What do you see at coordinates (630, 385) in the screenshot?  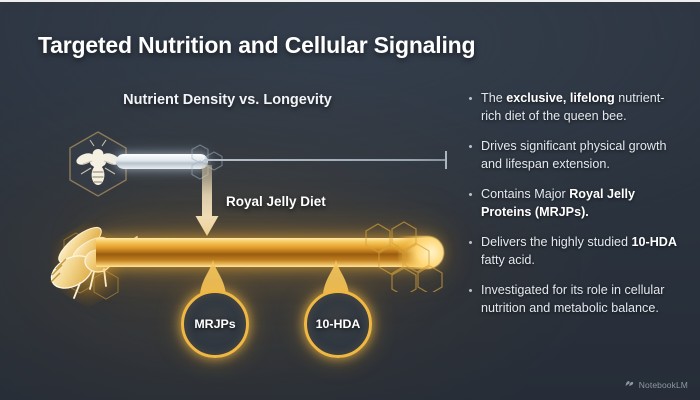 I see `notebooklm-logo-icon` at bounding box center [630, 385].